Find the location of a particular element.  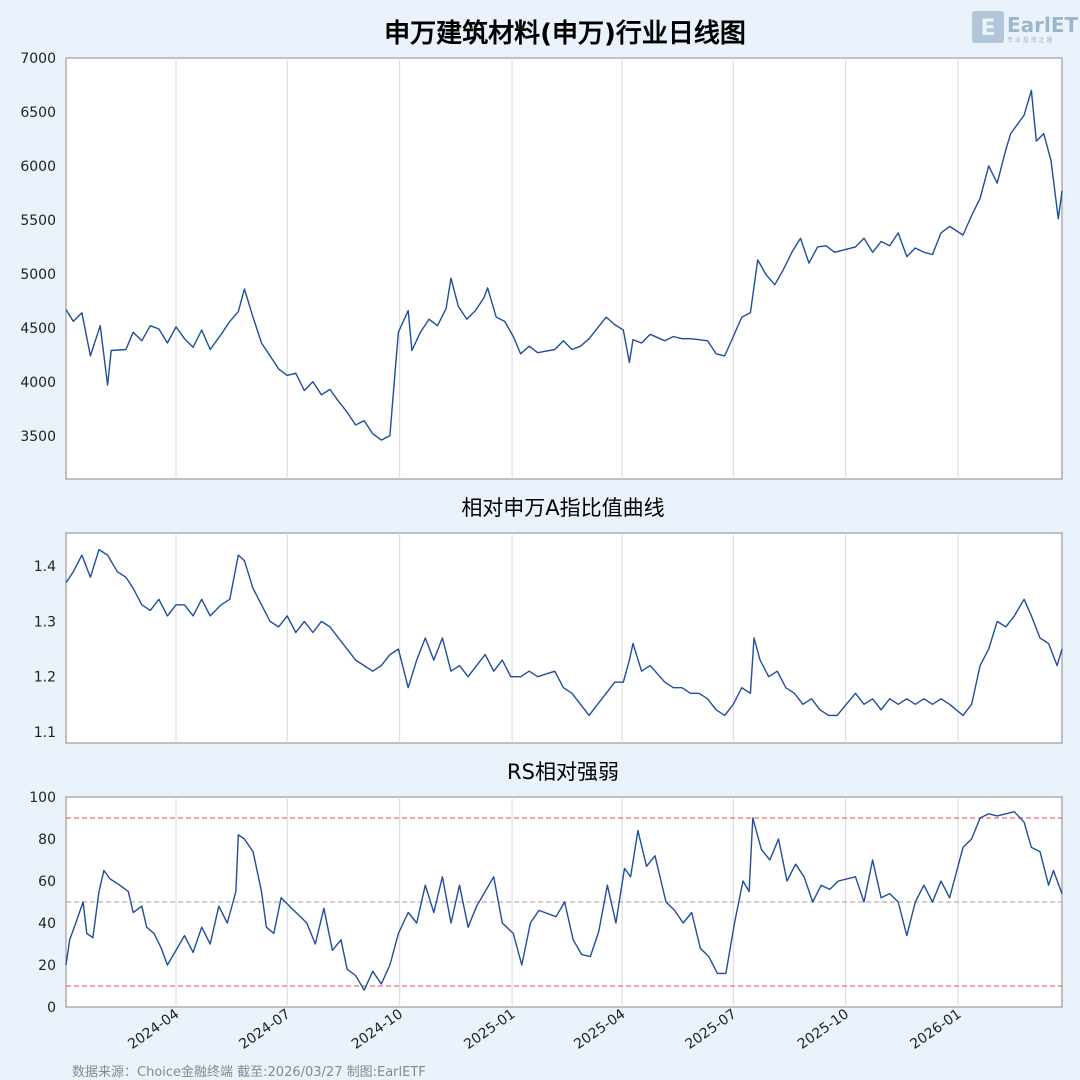

y-tick-label: 6000 is located at coordinates (38, 167).